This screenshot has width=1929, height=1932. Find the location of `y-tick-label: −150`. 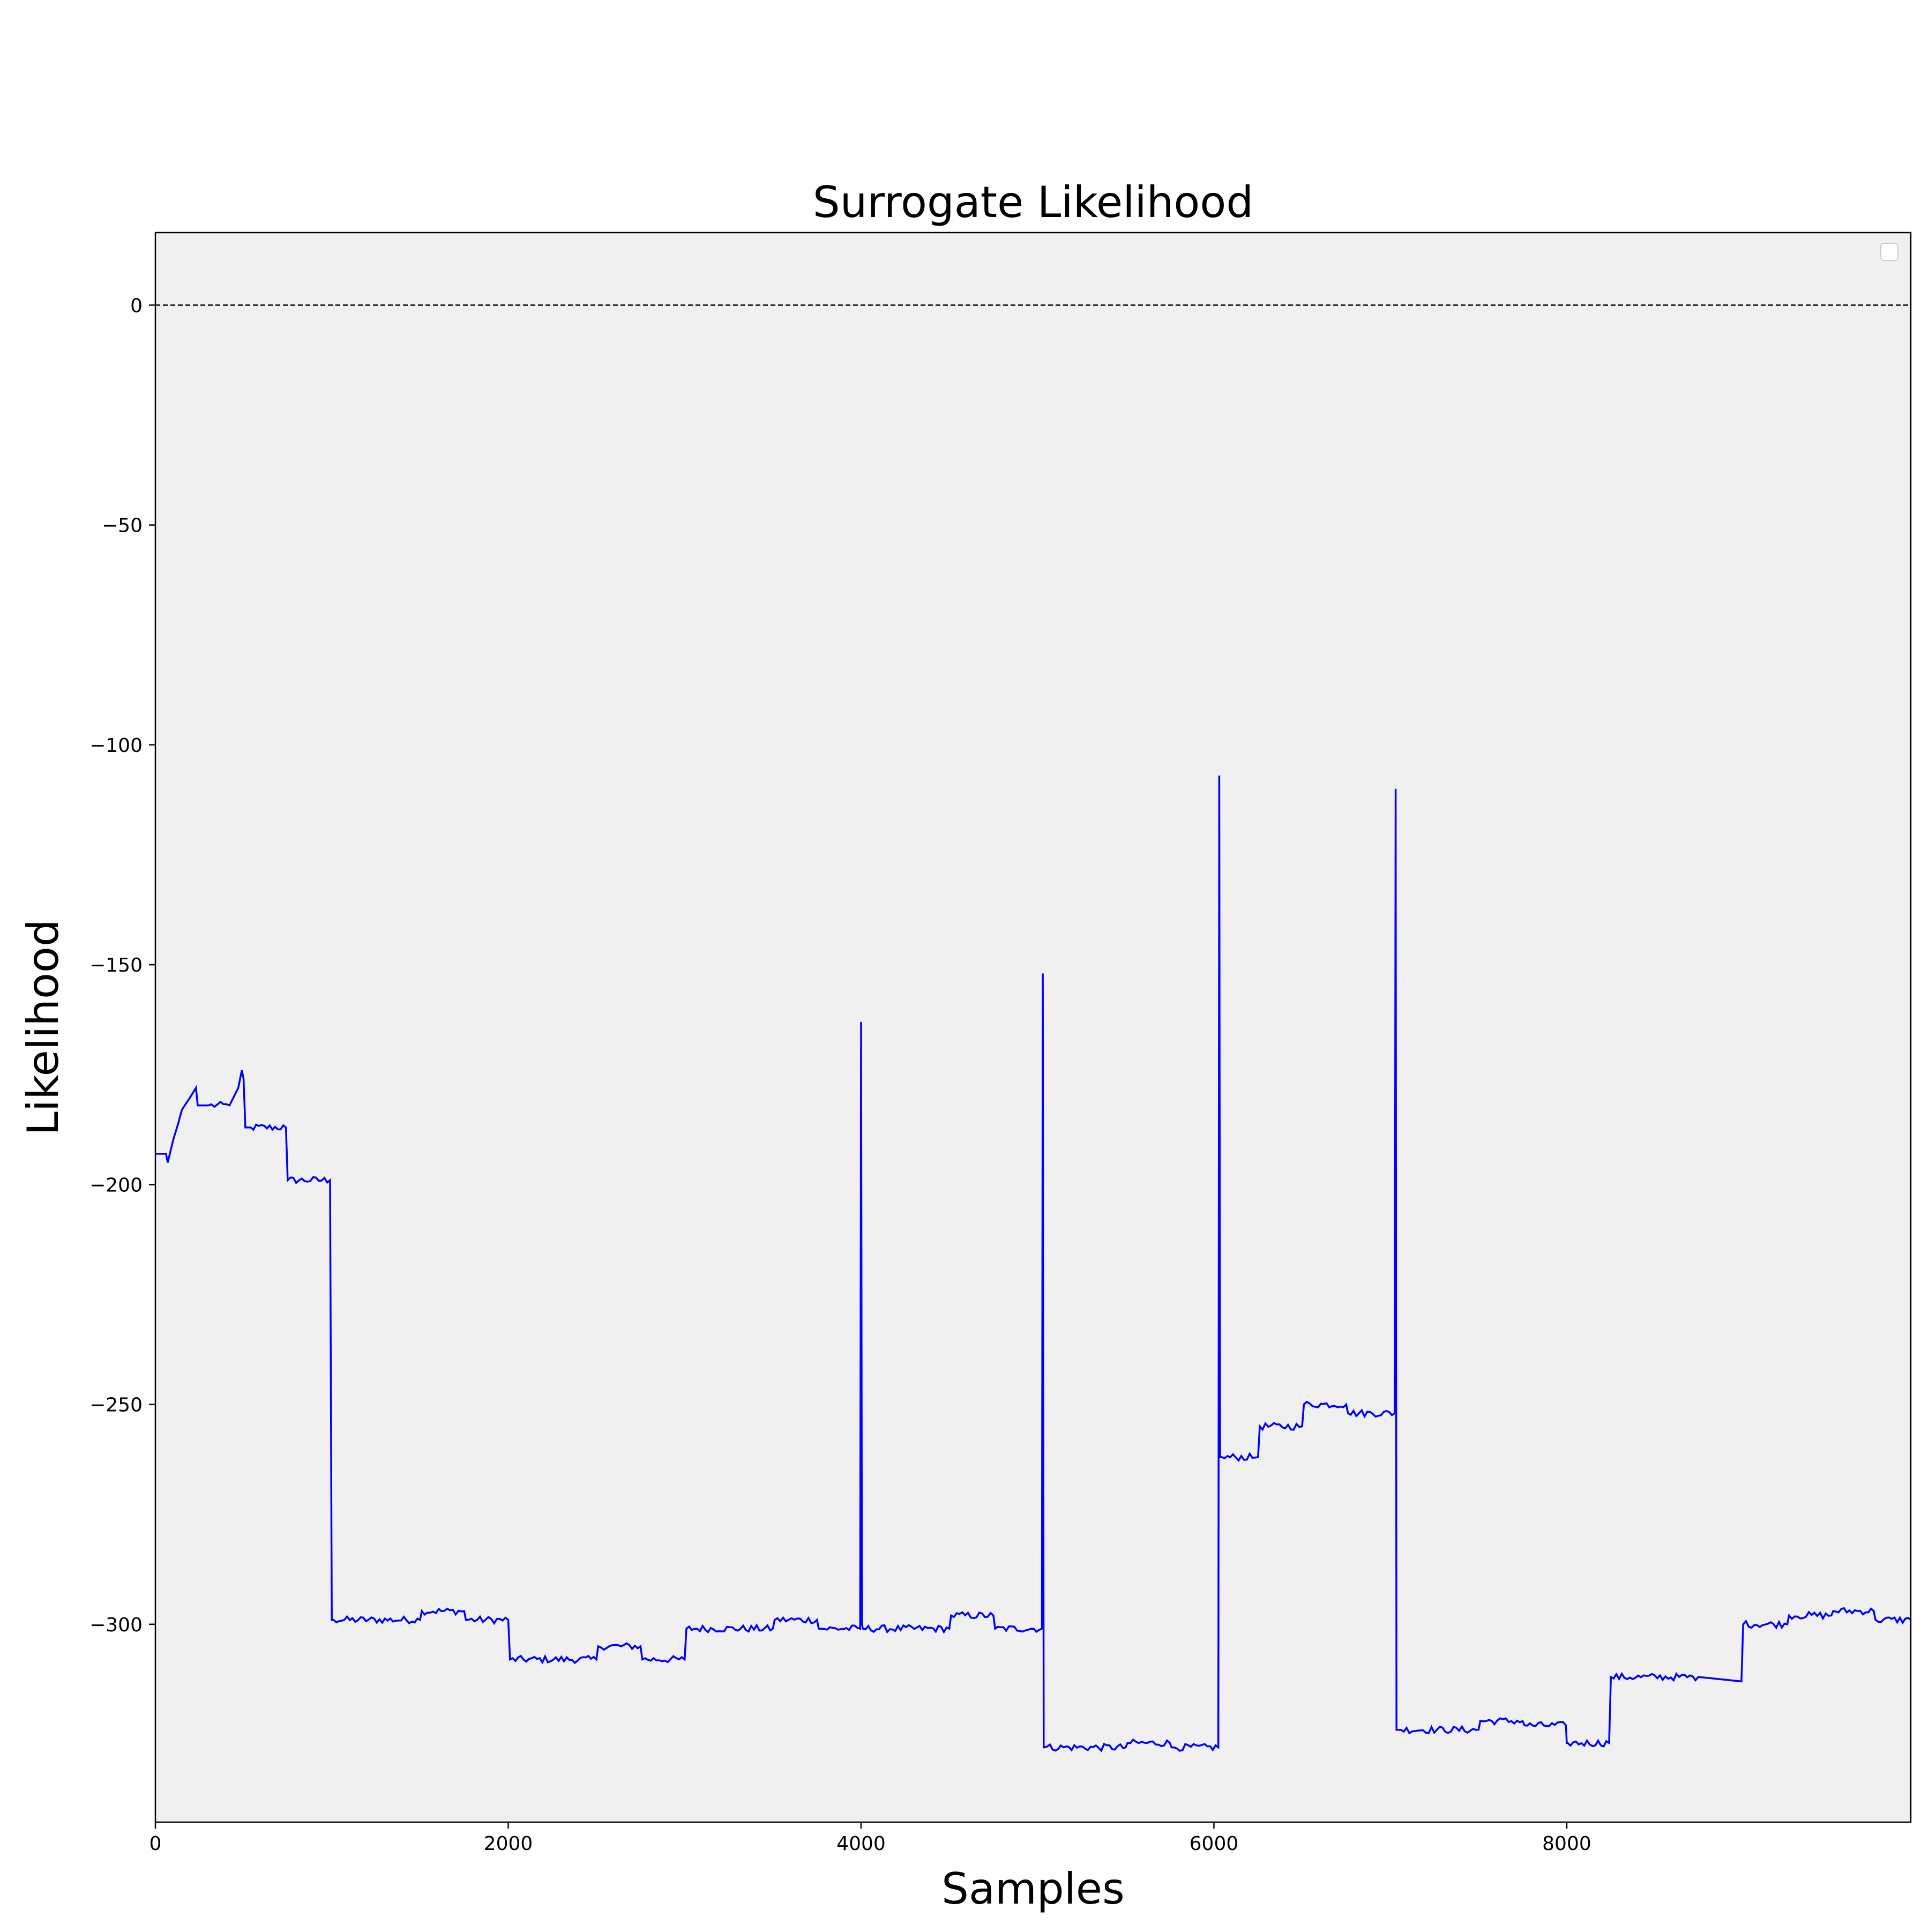

y-tick-label: −150 is located at coordinates (116, 965).